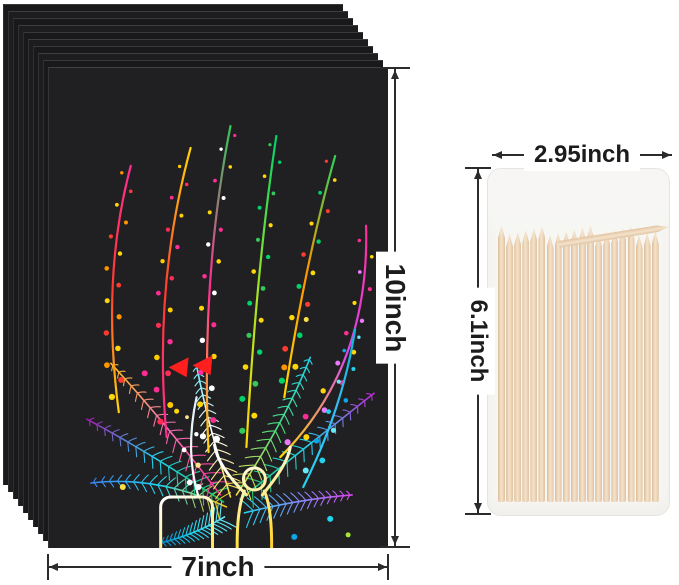 The width and height of the screenshot is (679, 585). Describe the element at coordinates (478, 341) in the screenshot. I see `box-height-label: 6.1inch` at that location.